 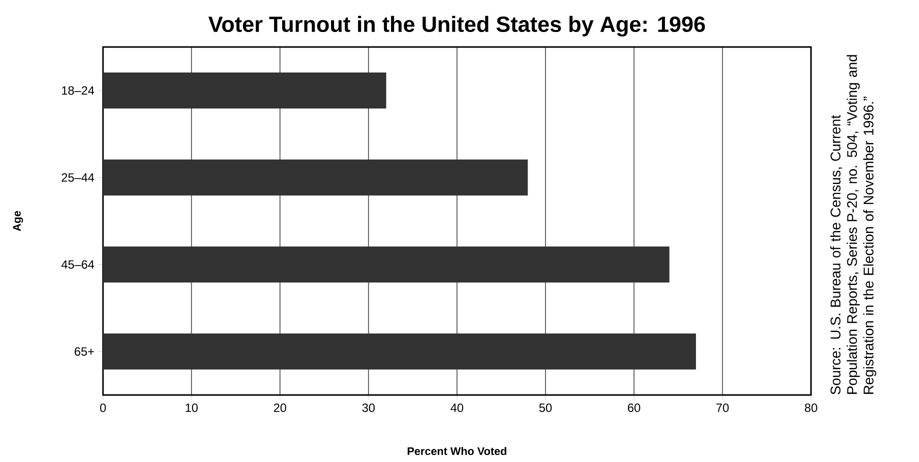 What do you see at coordinates (78, 90) in the screenshot?
I see `y-tick-label: 18–24` at bounding box center [78, 90].